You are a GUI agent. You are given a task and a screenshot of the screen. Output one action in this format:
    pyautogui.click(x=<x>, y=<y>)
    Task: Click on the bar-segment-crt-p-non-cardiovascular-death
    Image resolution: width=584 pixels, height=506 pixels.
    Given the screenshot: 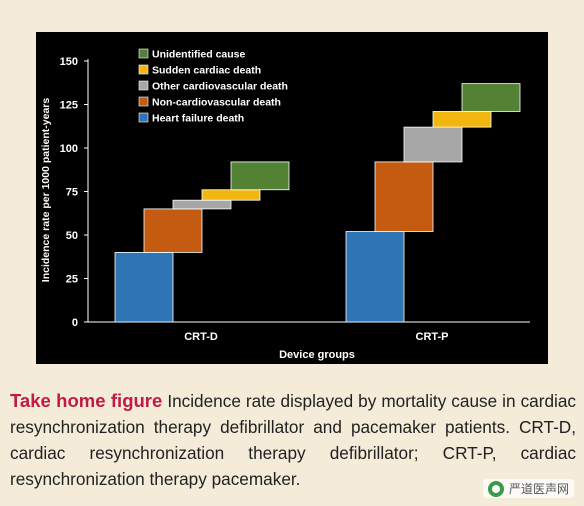 What is the action you would take?
    pyautogui.click(x=404, y=196)
    